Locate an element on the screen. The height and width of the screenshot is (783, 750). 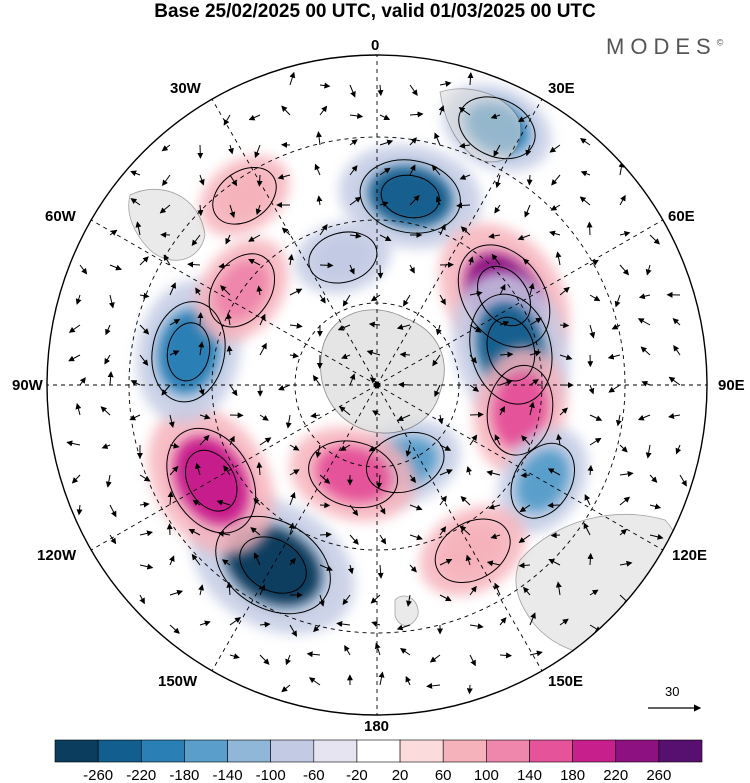
colorbar-tick-label: 180 is located at coordinates (572, 775).